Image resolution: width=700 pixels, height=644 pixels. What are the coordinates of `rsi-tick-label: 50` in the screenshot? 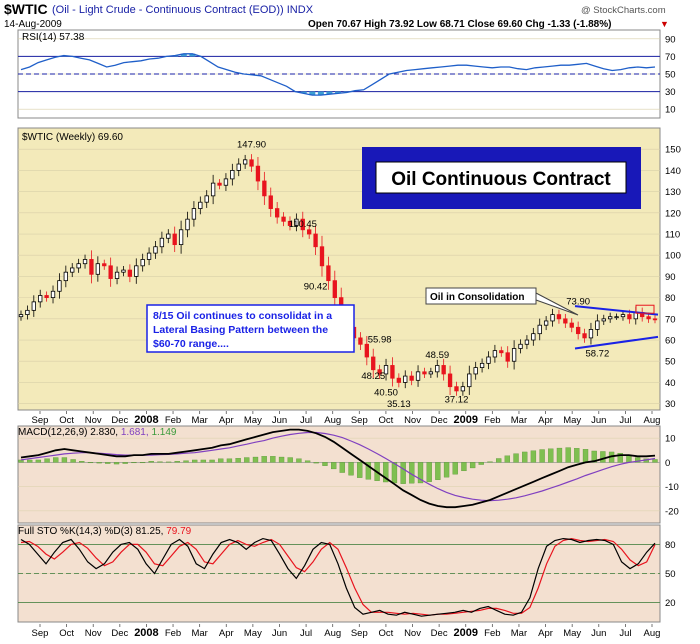 It's located at (670, 75).